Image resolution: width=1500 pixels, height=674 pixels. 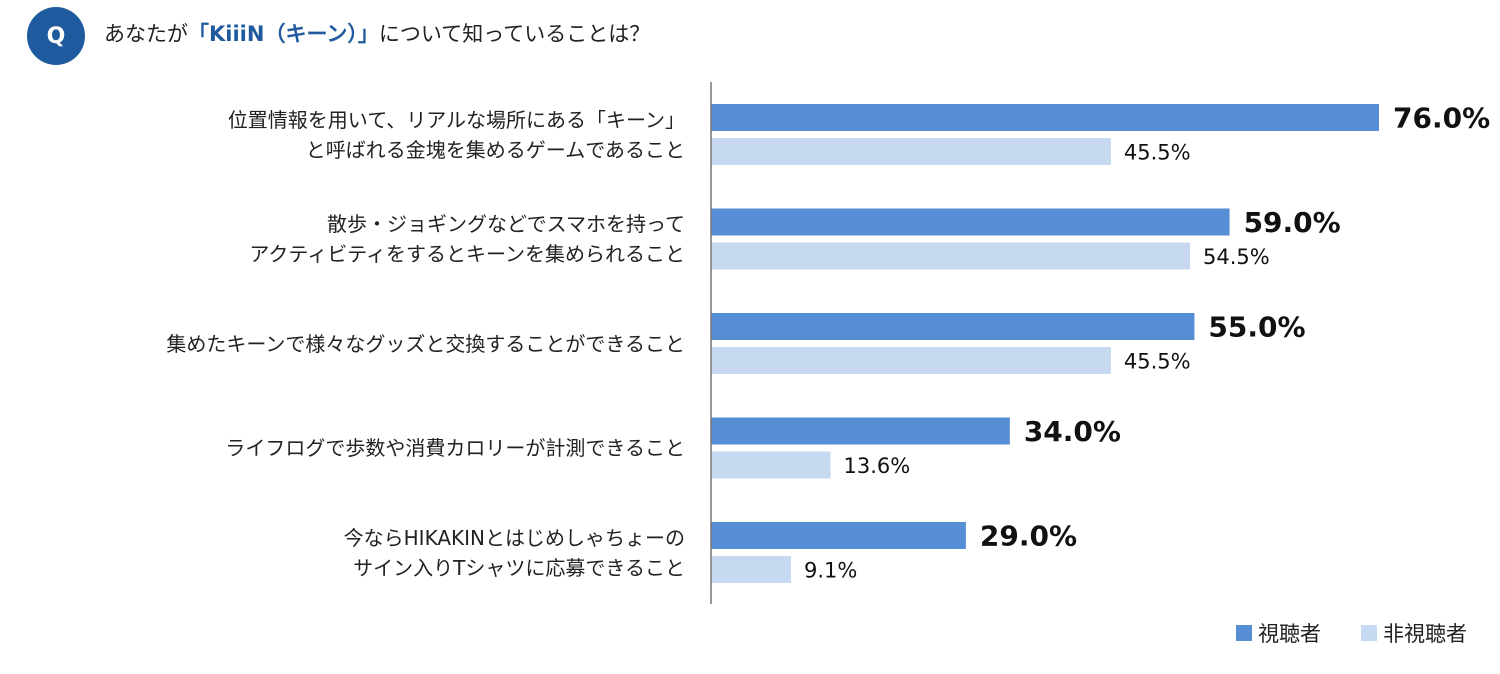 What do you see at coordinates (456, 119) in the screenshot?
I see `category-label-line: 位置情報を用いて、リアルな場所にある「キーン」` at bounding box center [456, 119].